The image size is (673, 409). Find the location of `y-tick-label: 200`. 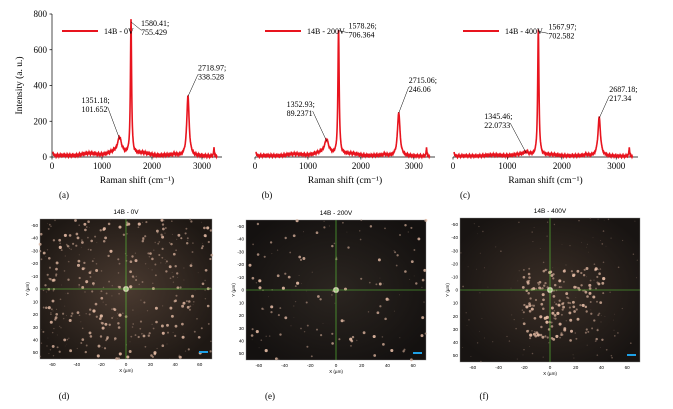

y-tick-label: 200 is located at coordinates (41, 121).